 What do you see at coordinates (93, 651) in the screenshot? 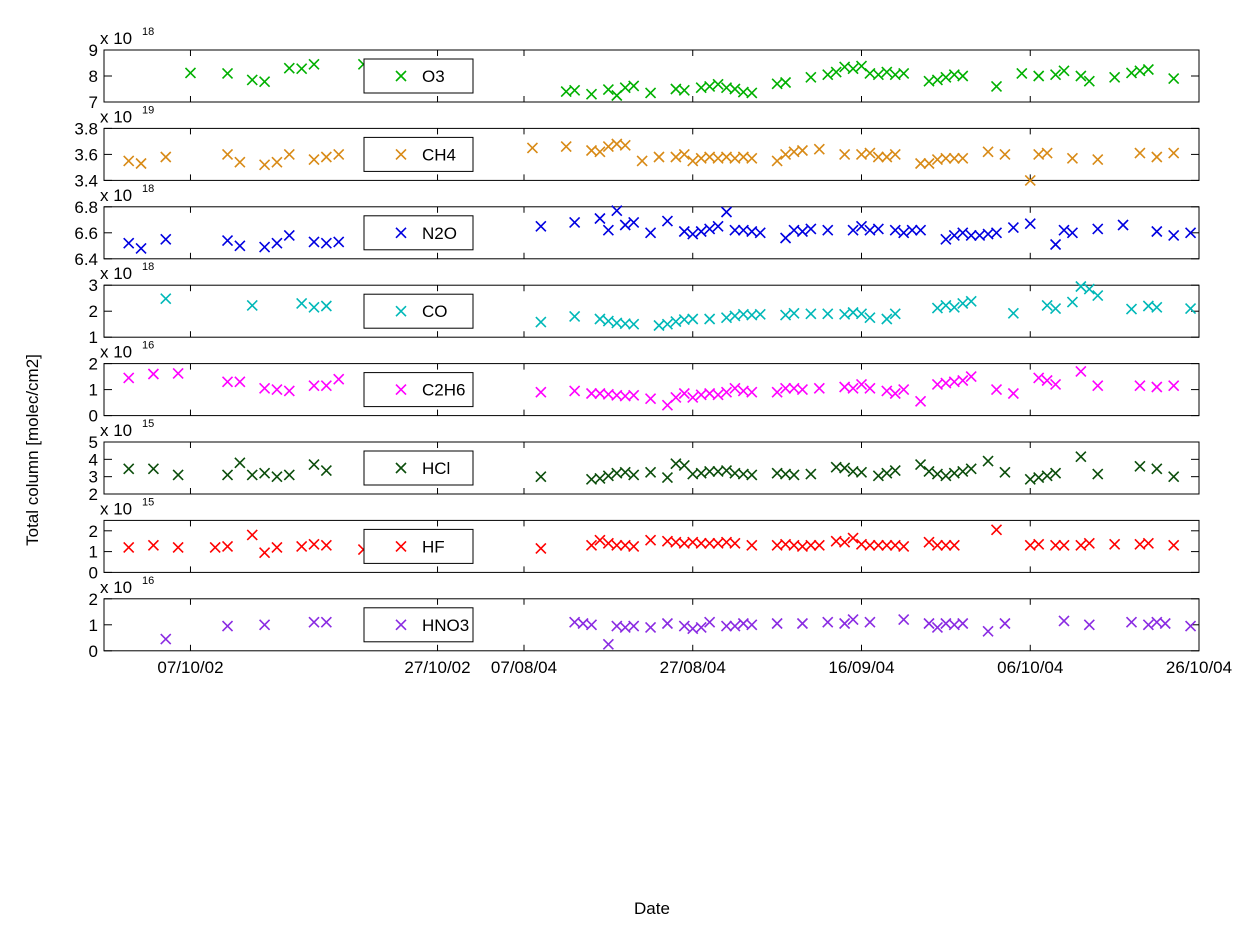
I see `y-tick-label: 0` at bounding box center [93, 651].